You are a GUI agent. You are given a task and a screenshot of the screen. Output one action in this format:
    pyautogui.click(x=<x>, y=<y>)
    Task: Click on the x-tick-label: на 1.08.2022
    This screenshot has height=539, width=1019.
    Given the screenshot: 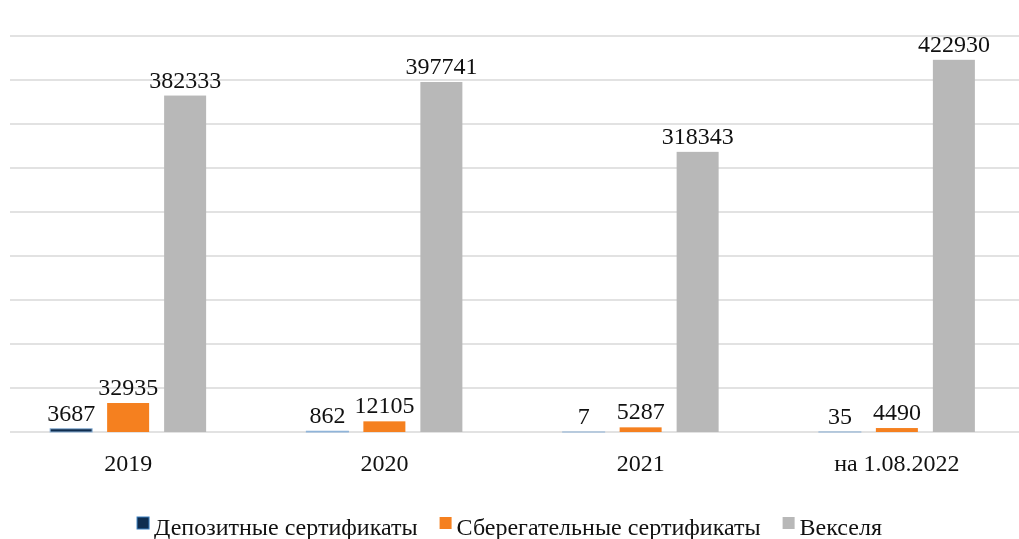 What is the action you would take?
    pyautogui.click(x=897, y=463)
    